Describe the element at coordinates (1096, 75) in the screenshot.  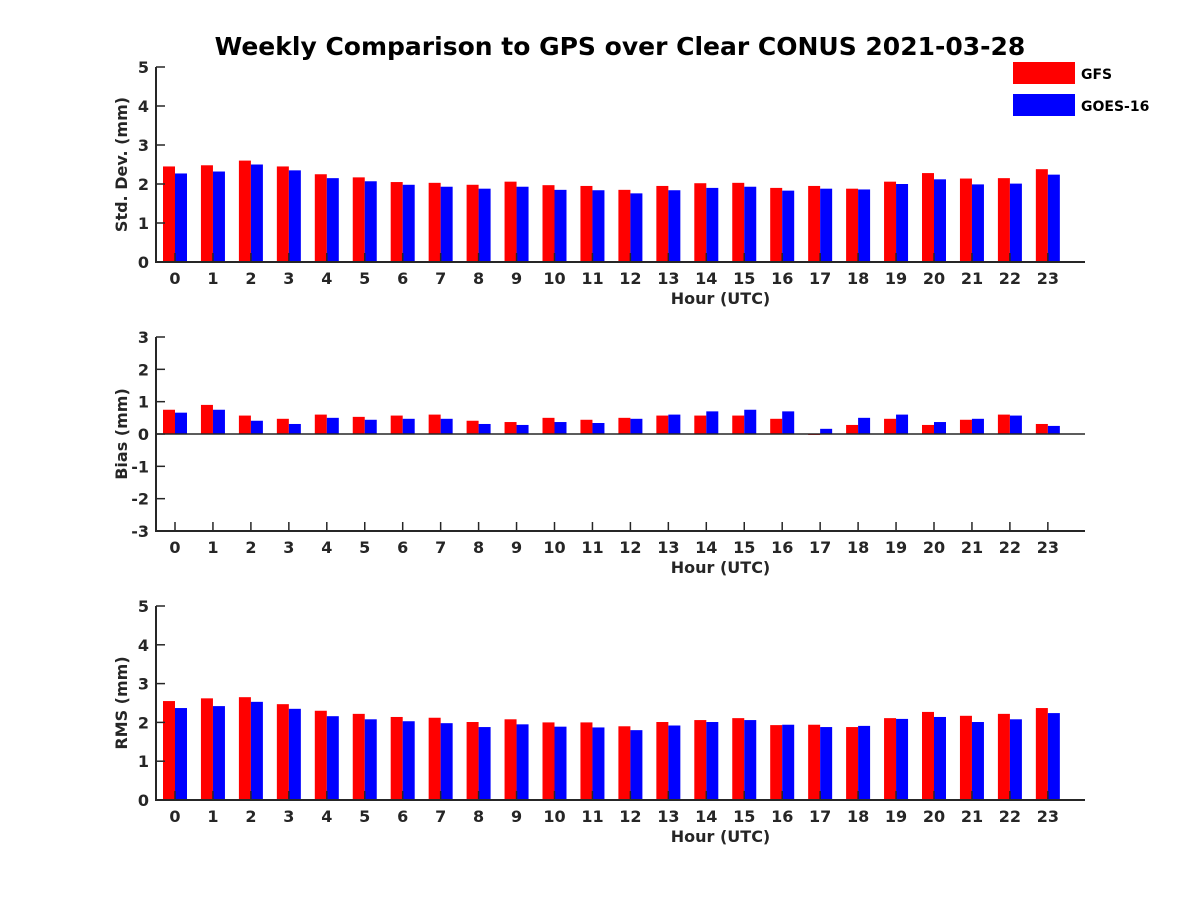
I see `legend-label-gfs: GFS` at that location.